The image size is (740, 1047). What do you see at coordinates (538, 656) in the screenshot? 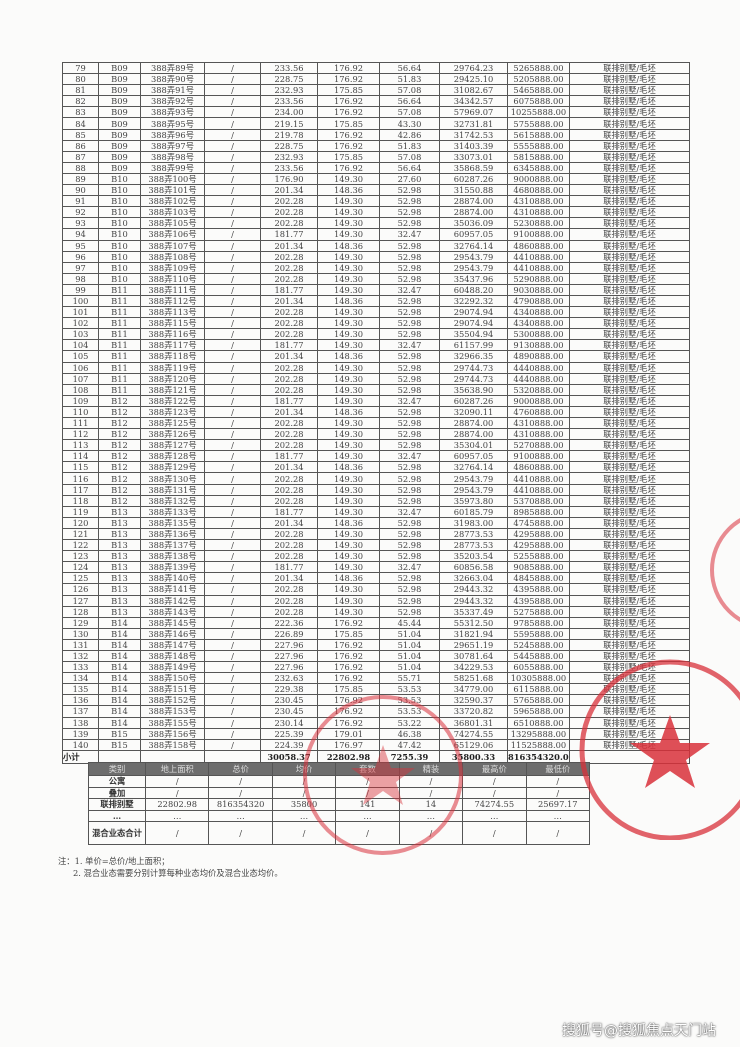
I see `total-price-cell: 5445888.00` at bounding box center [538, 656].